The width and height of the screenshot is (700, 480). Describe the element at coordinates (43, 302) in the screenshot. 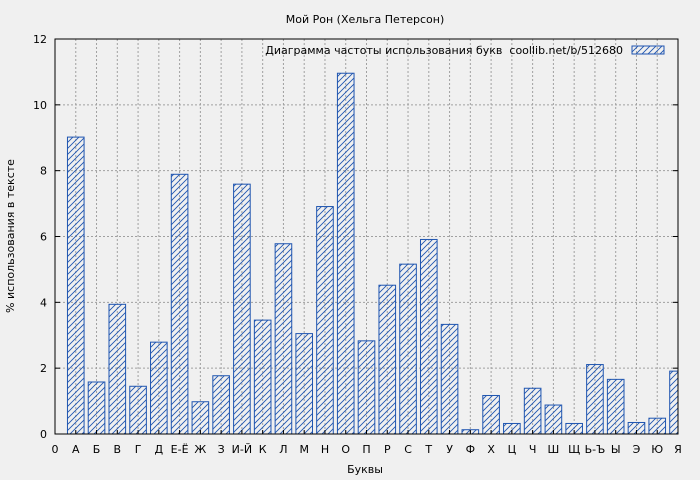

I see `y-tick-label: 4` at that location.